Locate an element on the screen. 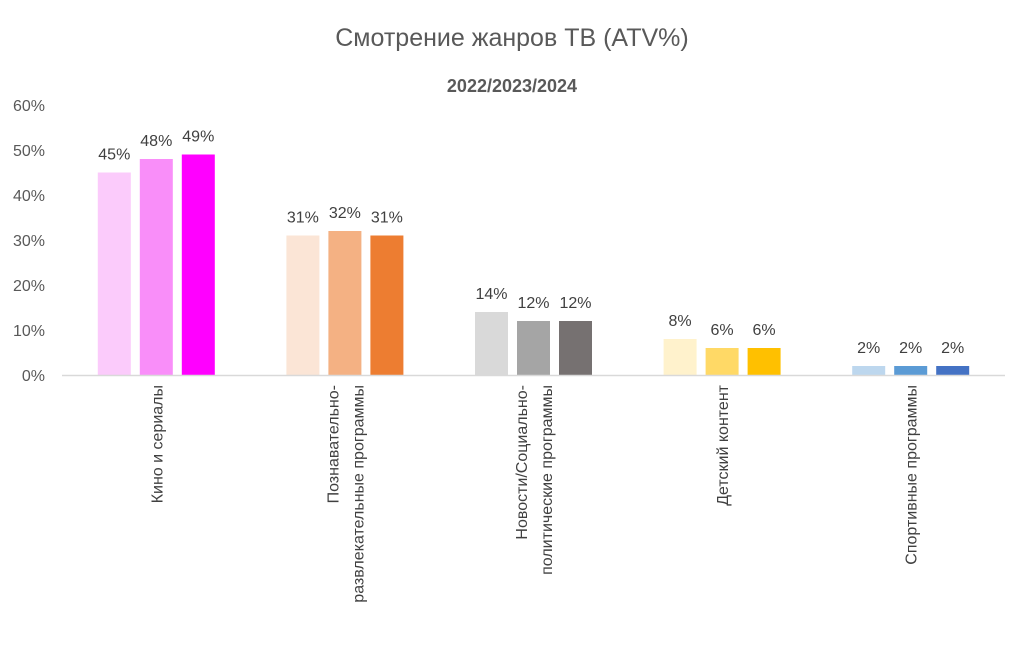 The width and height of the screenshot is (1024, 668). y-tick-label: 20% is located at coordinates (29, 286).